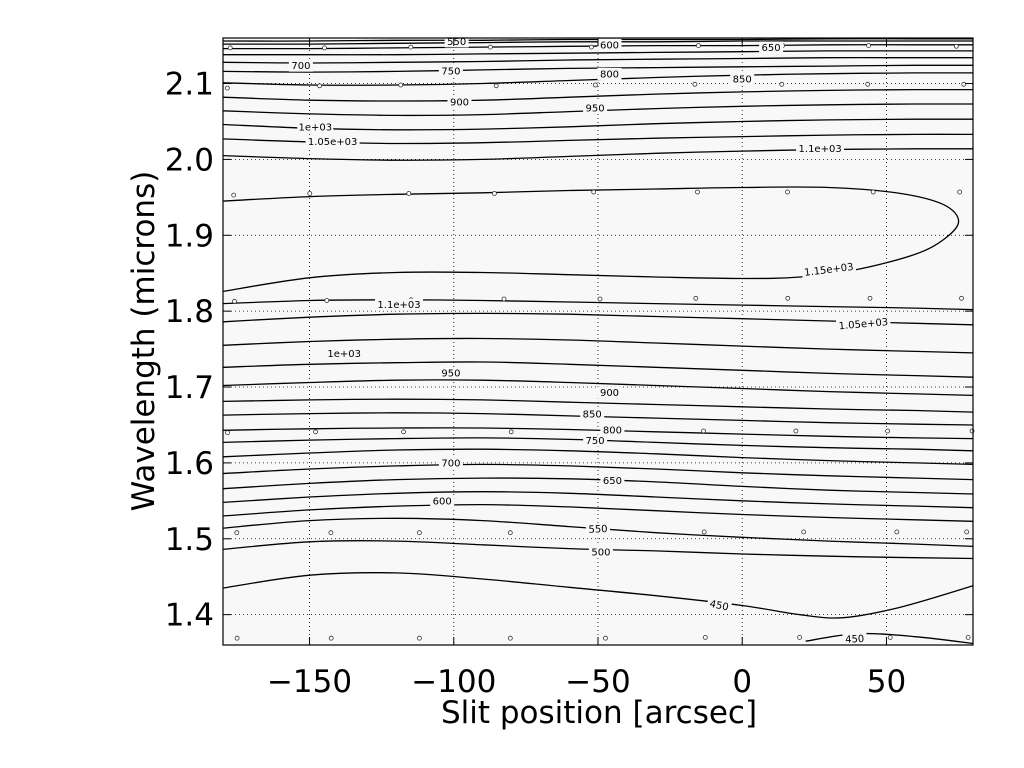 Image resolution: width=1024 pixels, height=768 pixels. Describe the element at coordinates (189, 160) in the screenshot. I see `y-tick-label: 2.0` at that location.